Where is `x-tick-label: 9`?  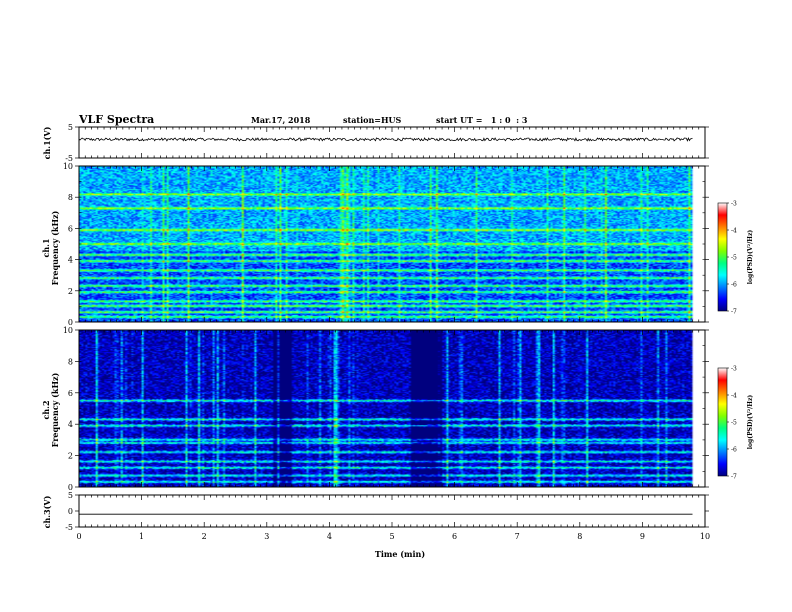 x-tick-label: 9 is located at coordinates (642, 536).